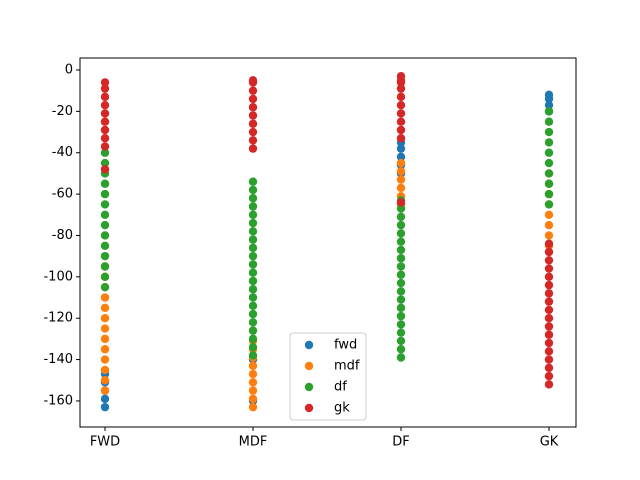 The image size is (640, 480). Describe the element at coordinates (69, 69) in the screenshot. I see `y-tick-label: 0` at that location.